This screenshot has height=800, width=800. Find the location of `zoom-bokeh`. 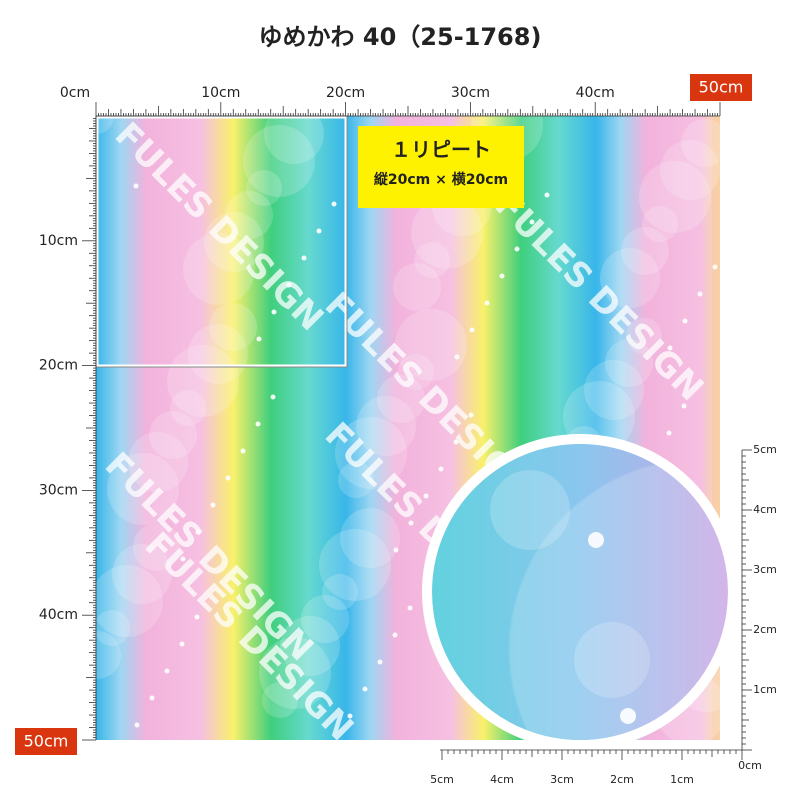

zoom-bokeh is located at coordinates (530, 510).